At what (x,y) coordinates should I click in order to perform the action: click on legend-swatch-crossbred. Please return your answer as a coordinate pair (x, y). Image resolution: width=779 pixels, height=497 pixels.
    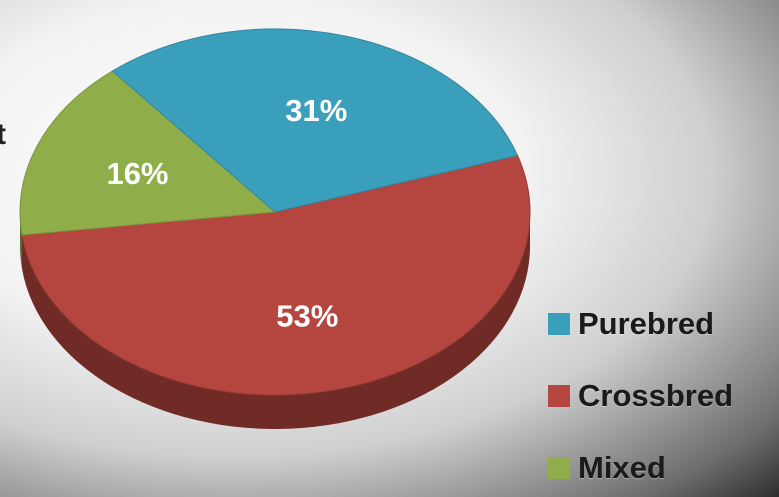
    Looking at the image, I should click on (559, 396).